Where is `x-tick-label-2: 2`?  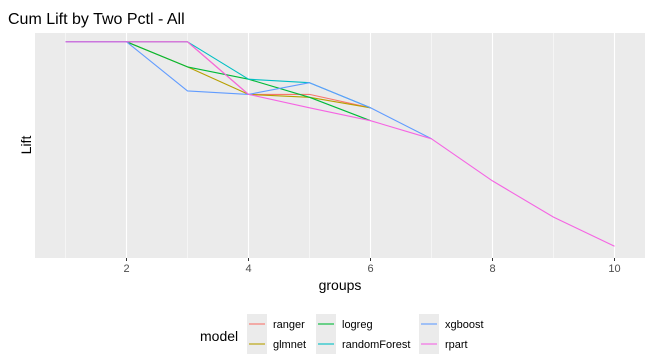
x-tick-label-2: 2 is located at coordinates (126, 269).